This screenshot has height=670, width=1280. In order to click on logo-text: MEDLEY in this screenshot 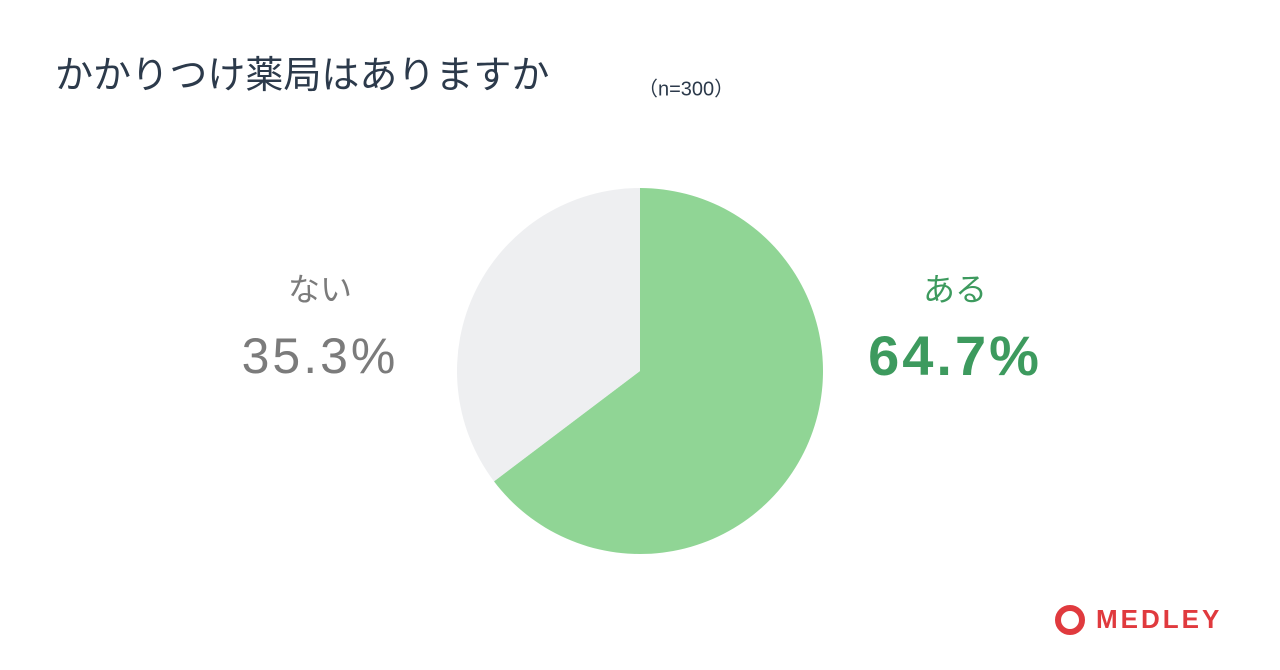, I will do `click(1159, 619)`.